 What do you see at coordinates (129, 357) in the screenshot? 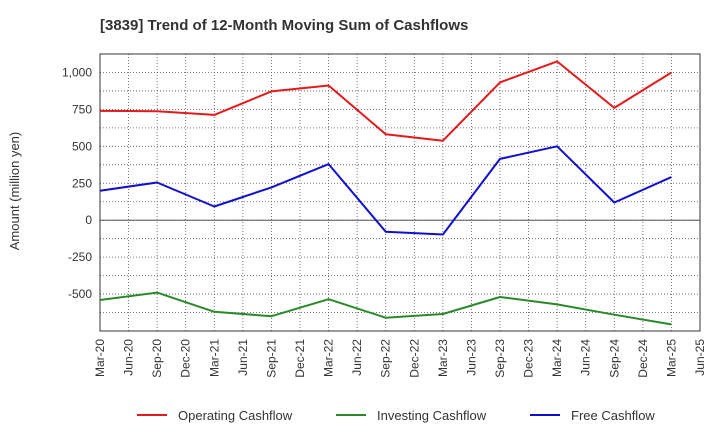
I see `x-tick-label: Jun-20` at bounding box center [129, 357].